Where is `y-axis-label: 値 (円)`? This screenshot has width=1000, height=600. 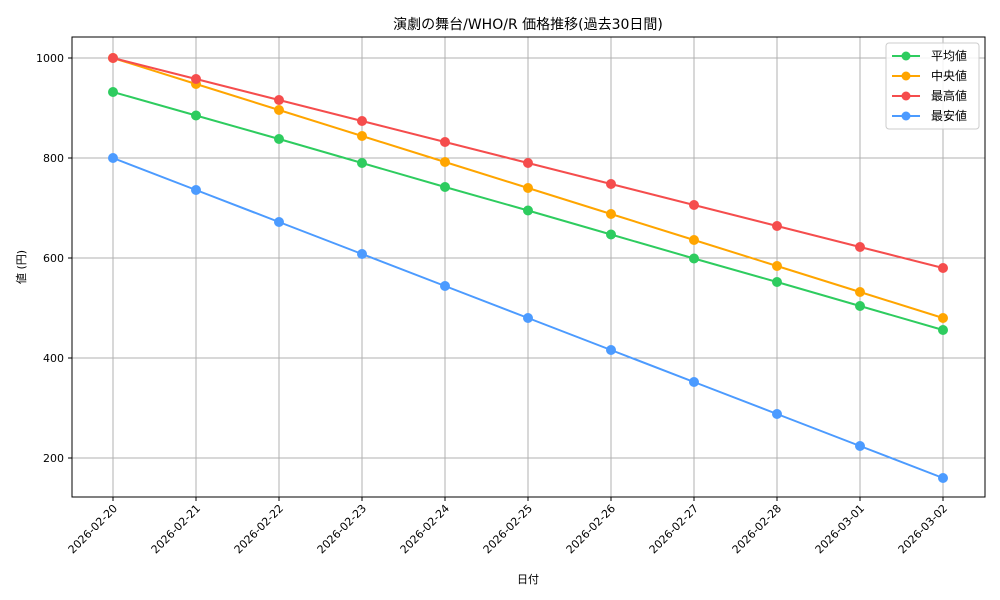 y-axis-label: 値 (円) is located at coordinates (21, 267).